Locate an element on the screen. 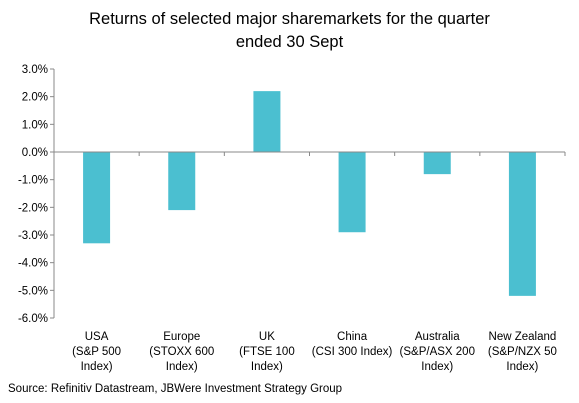  y-tick-label: -1.0% is located at coordinates (33, 181).